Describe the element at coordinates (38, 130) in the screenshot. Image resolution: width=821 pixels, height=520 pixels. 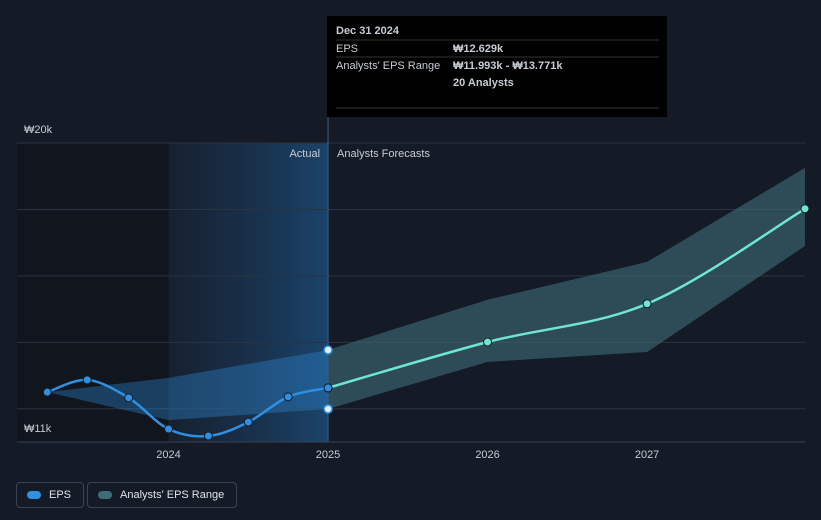
I see `y-tick-label: ₩20k` at that location.